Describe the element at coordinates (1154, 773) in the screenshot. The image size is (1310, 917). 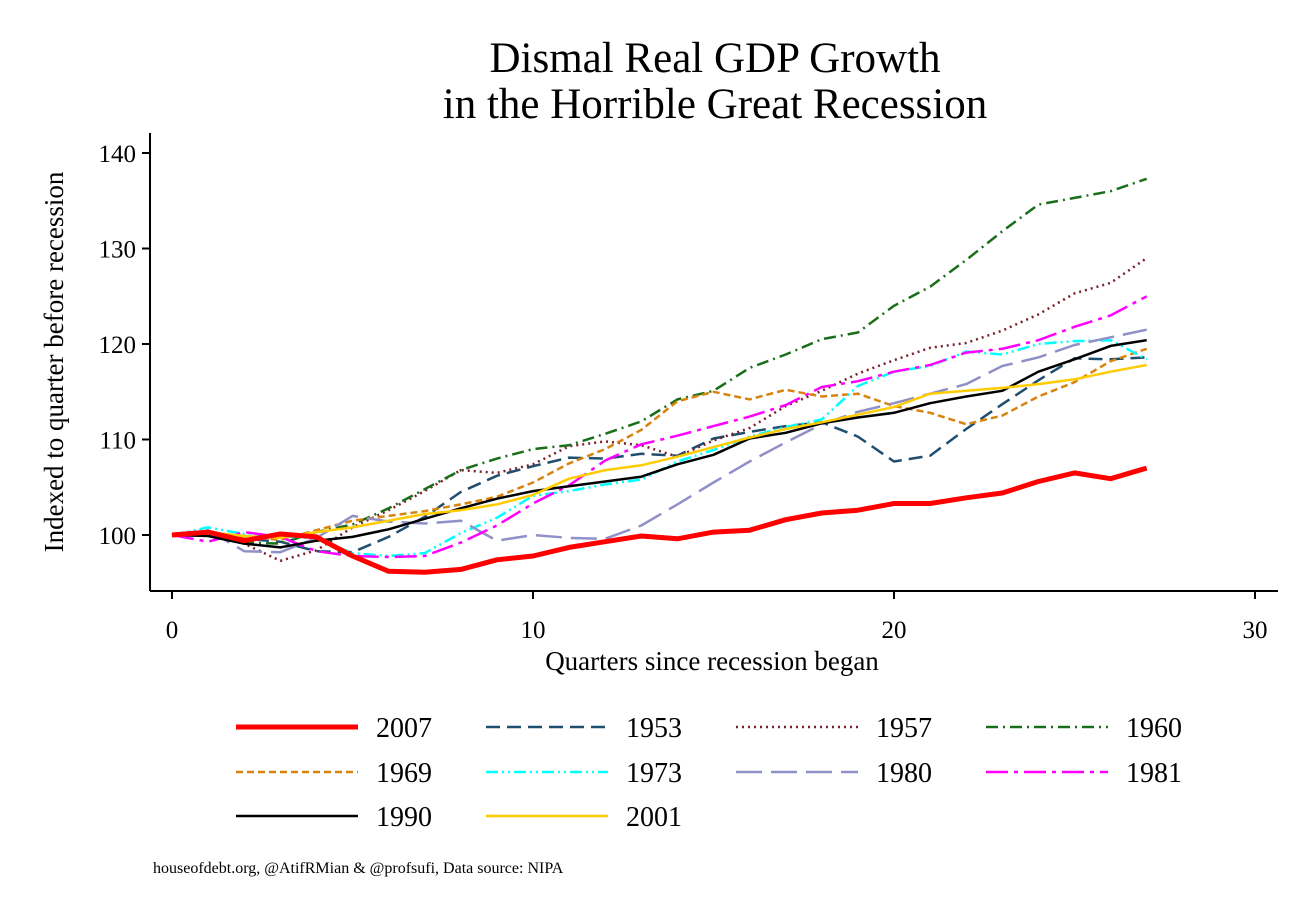
I see `legend-label-1981: 1981` at that location.